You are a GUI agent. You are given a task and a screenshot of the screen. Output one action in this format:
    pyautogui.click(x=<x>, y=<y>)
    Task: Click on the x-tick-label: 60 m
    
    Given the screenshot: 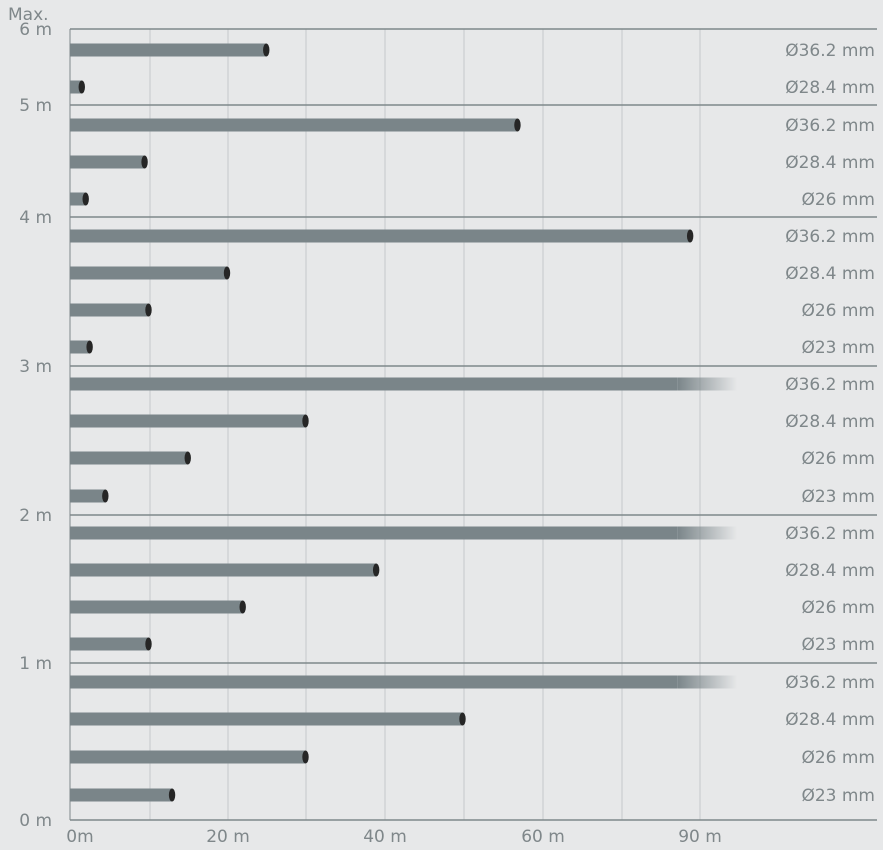 What is the action you would take?
    pyautogui.click(x=543, y=837)
    